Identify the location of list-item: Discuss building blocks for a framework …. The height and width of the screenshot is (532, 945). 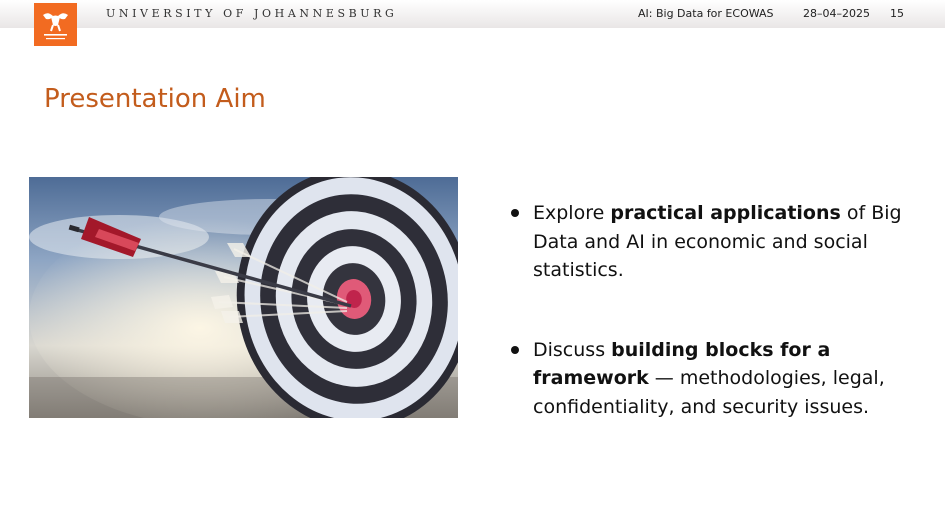
(710, 379).